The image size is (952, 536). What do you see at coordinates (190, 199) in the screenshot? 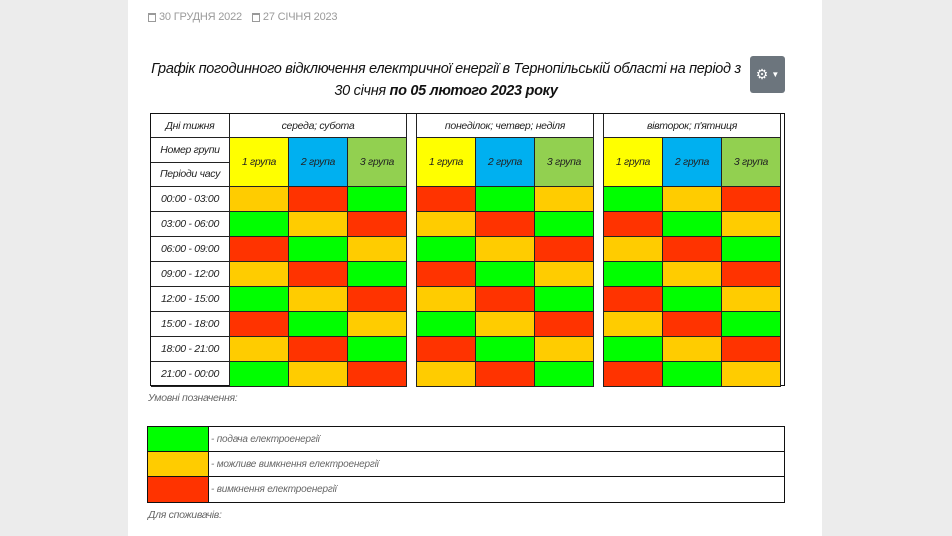
I see `time-period-cell: 00:00 - 03:00` at bounding box center [190, 199].